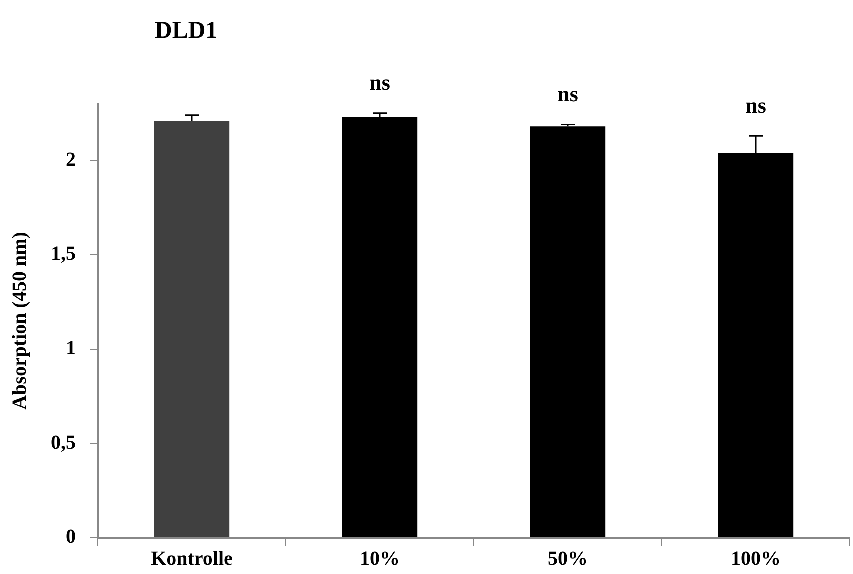  I want to click on x-tick-label: 10%, so click(380, 559).